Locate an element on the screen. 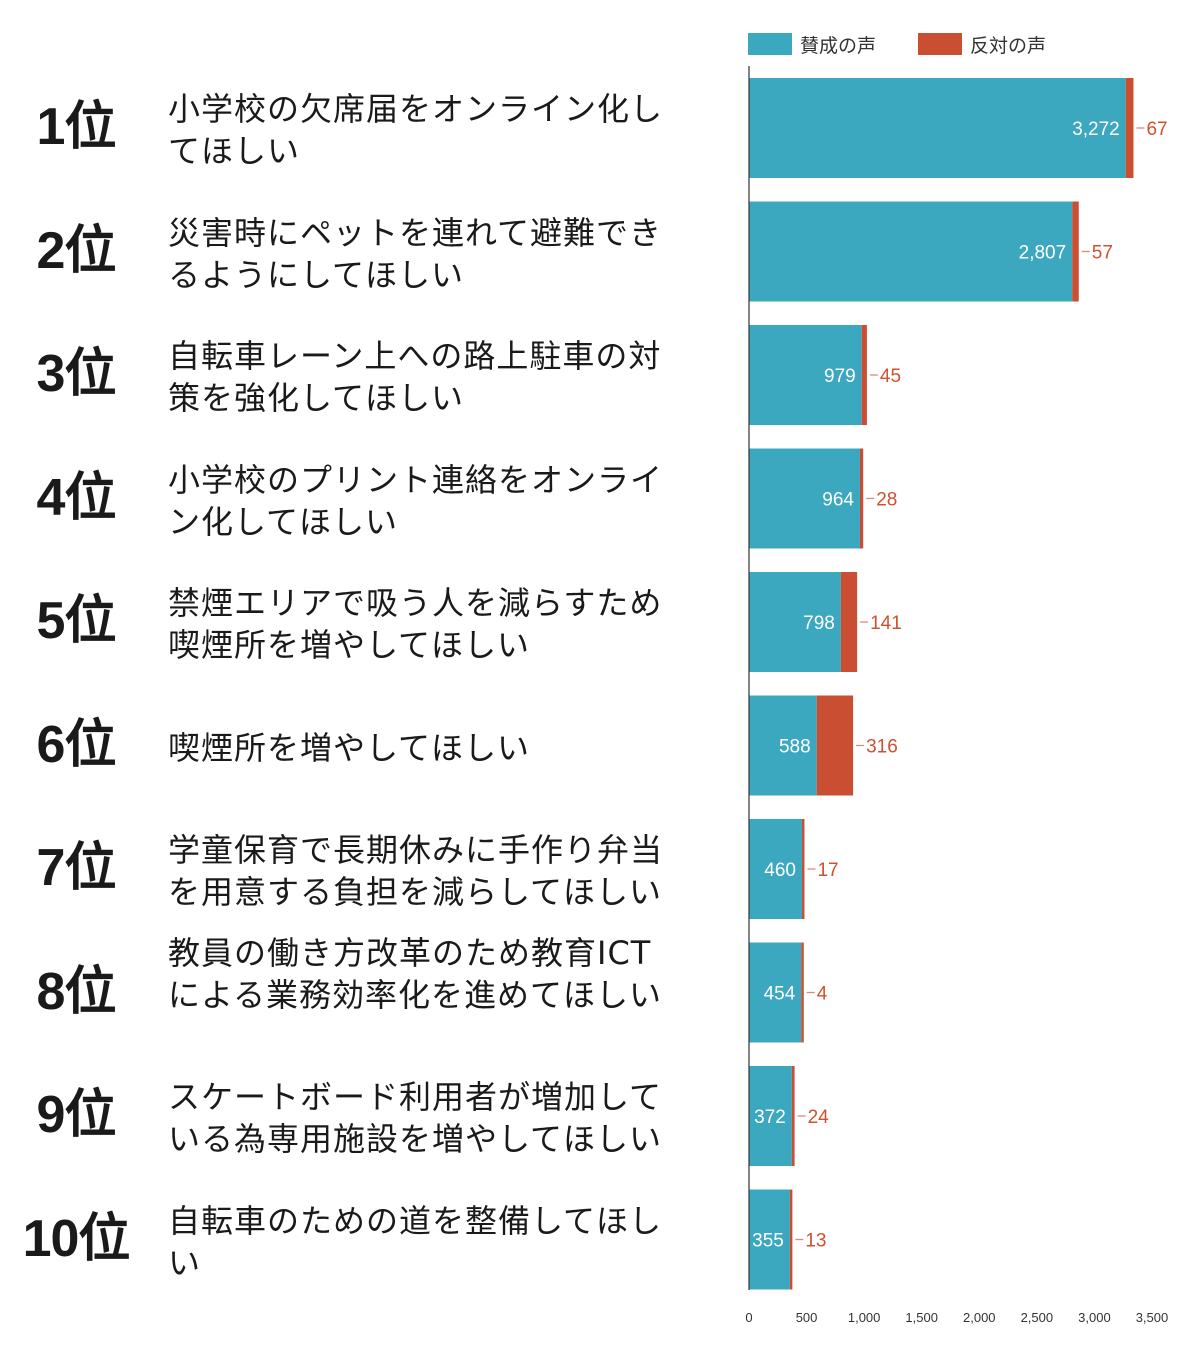  legend-for-label: 賛成の声 is located at coordinates (838, 45).